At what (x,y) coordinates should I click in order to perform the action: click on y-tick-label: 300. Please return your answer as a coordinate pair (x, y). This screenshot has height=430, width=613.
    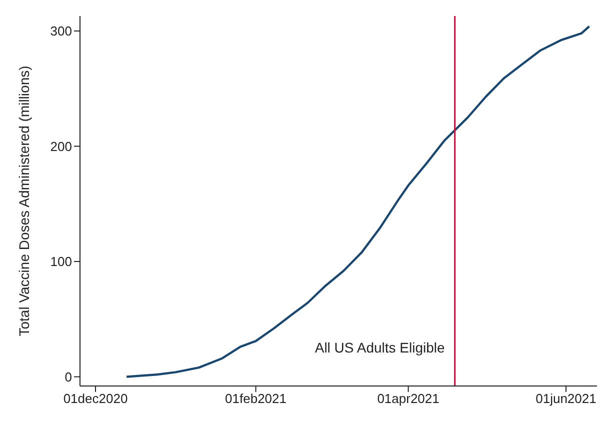
    Looking at the image, I should click on (61, 31).